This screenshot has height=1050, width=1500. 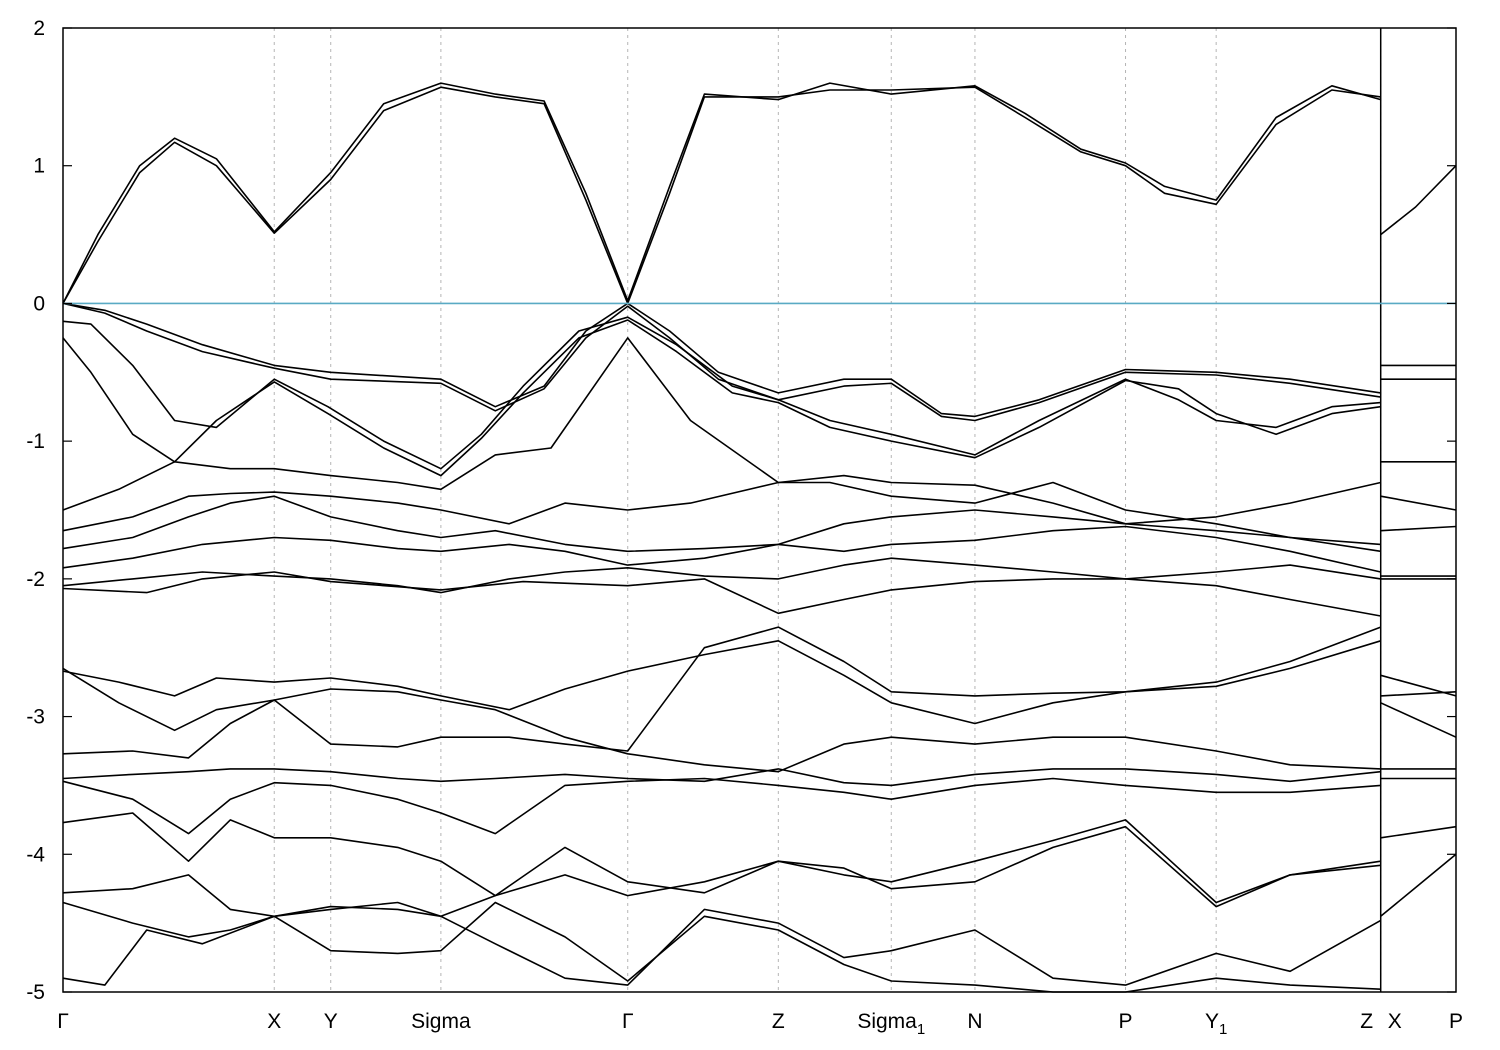 What do you see at coordinates (35, 992) in the screenshot?
I see `y-tick-label: -5` at bounding box center [35, 992].